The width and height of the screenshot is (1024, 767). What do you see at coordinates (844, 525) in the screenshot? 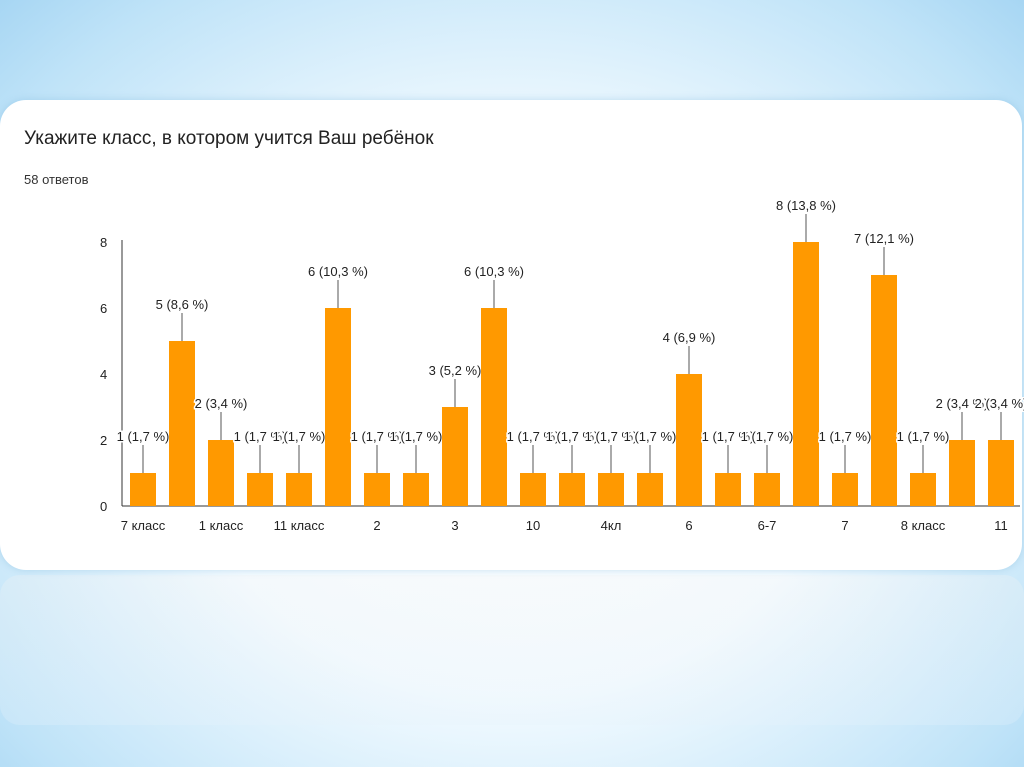
I see `x-tick-label: 7` at bounding box center [844, 525].